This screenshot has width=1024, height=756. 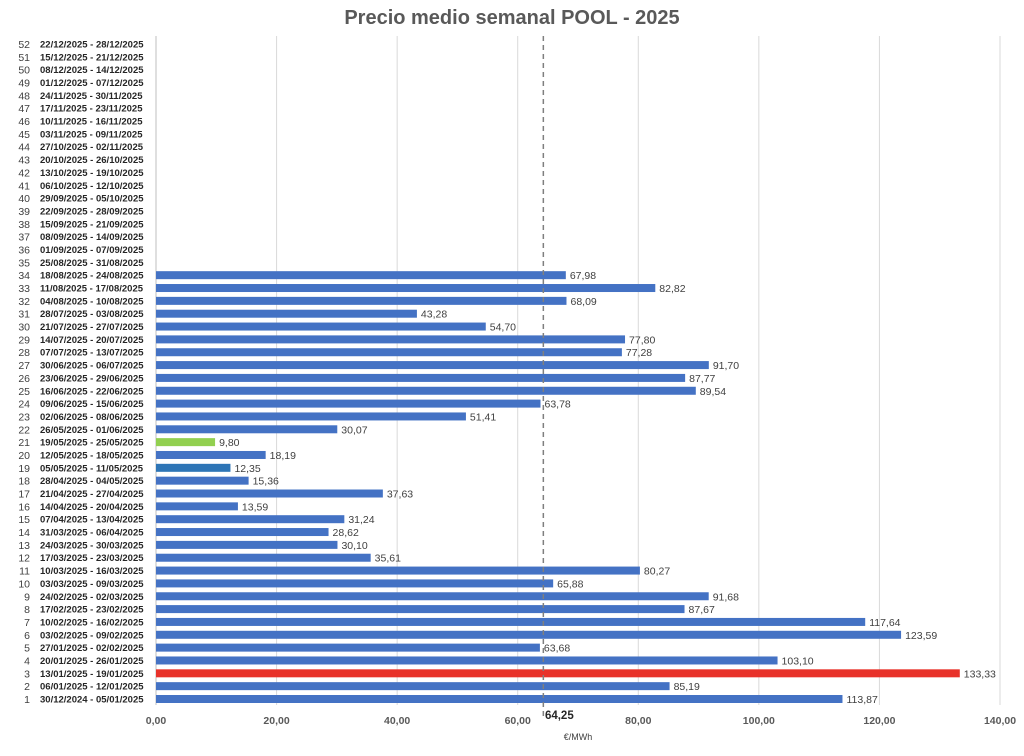 What do you see at coordinates (24, 212) in the screenshot?
I see `week-number-label: 39` at bounding box center [24, 212].